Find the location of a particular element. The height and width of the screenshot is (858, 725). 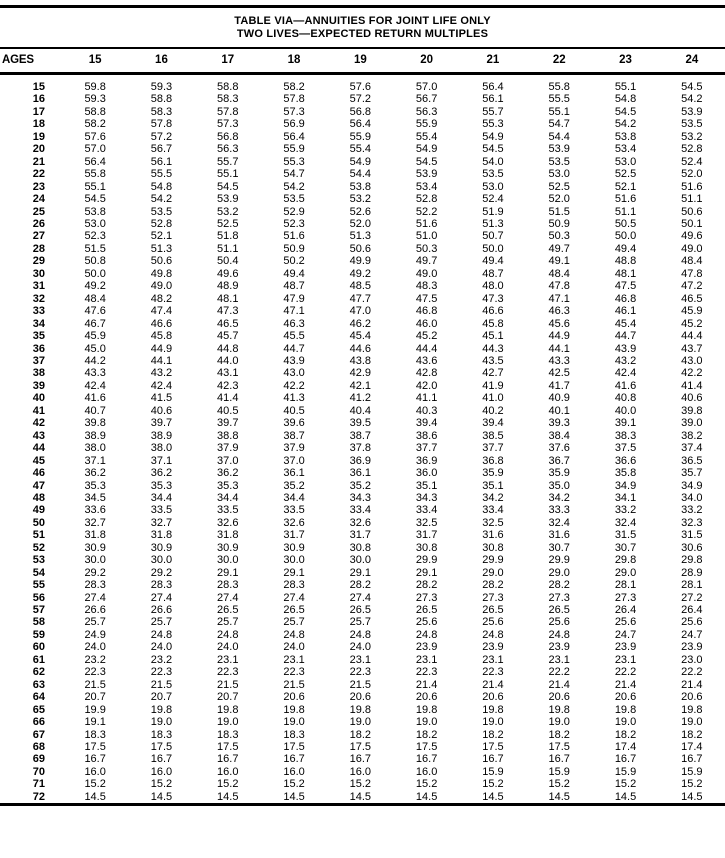

multiple-cell: 57.3 is located at coordinates (228, 124).